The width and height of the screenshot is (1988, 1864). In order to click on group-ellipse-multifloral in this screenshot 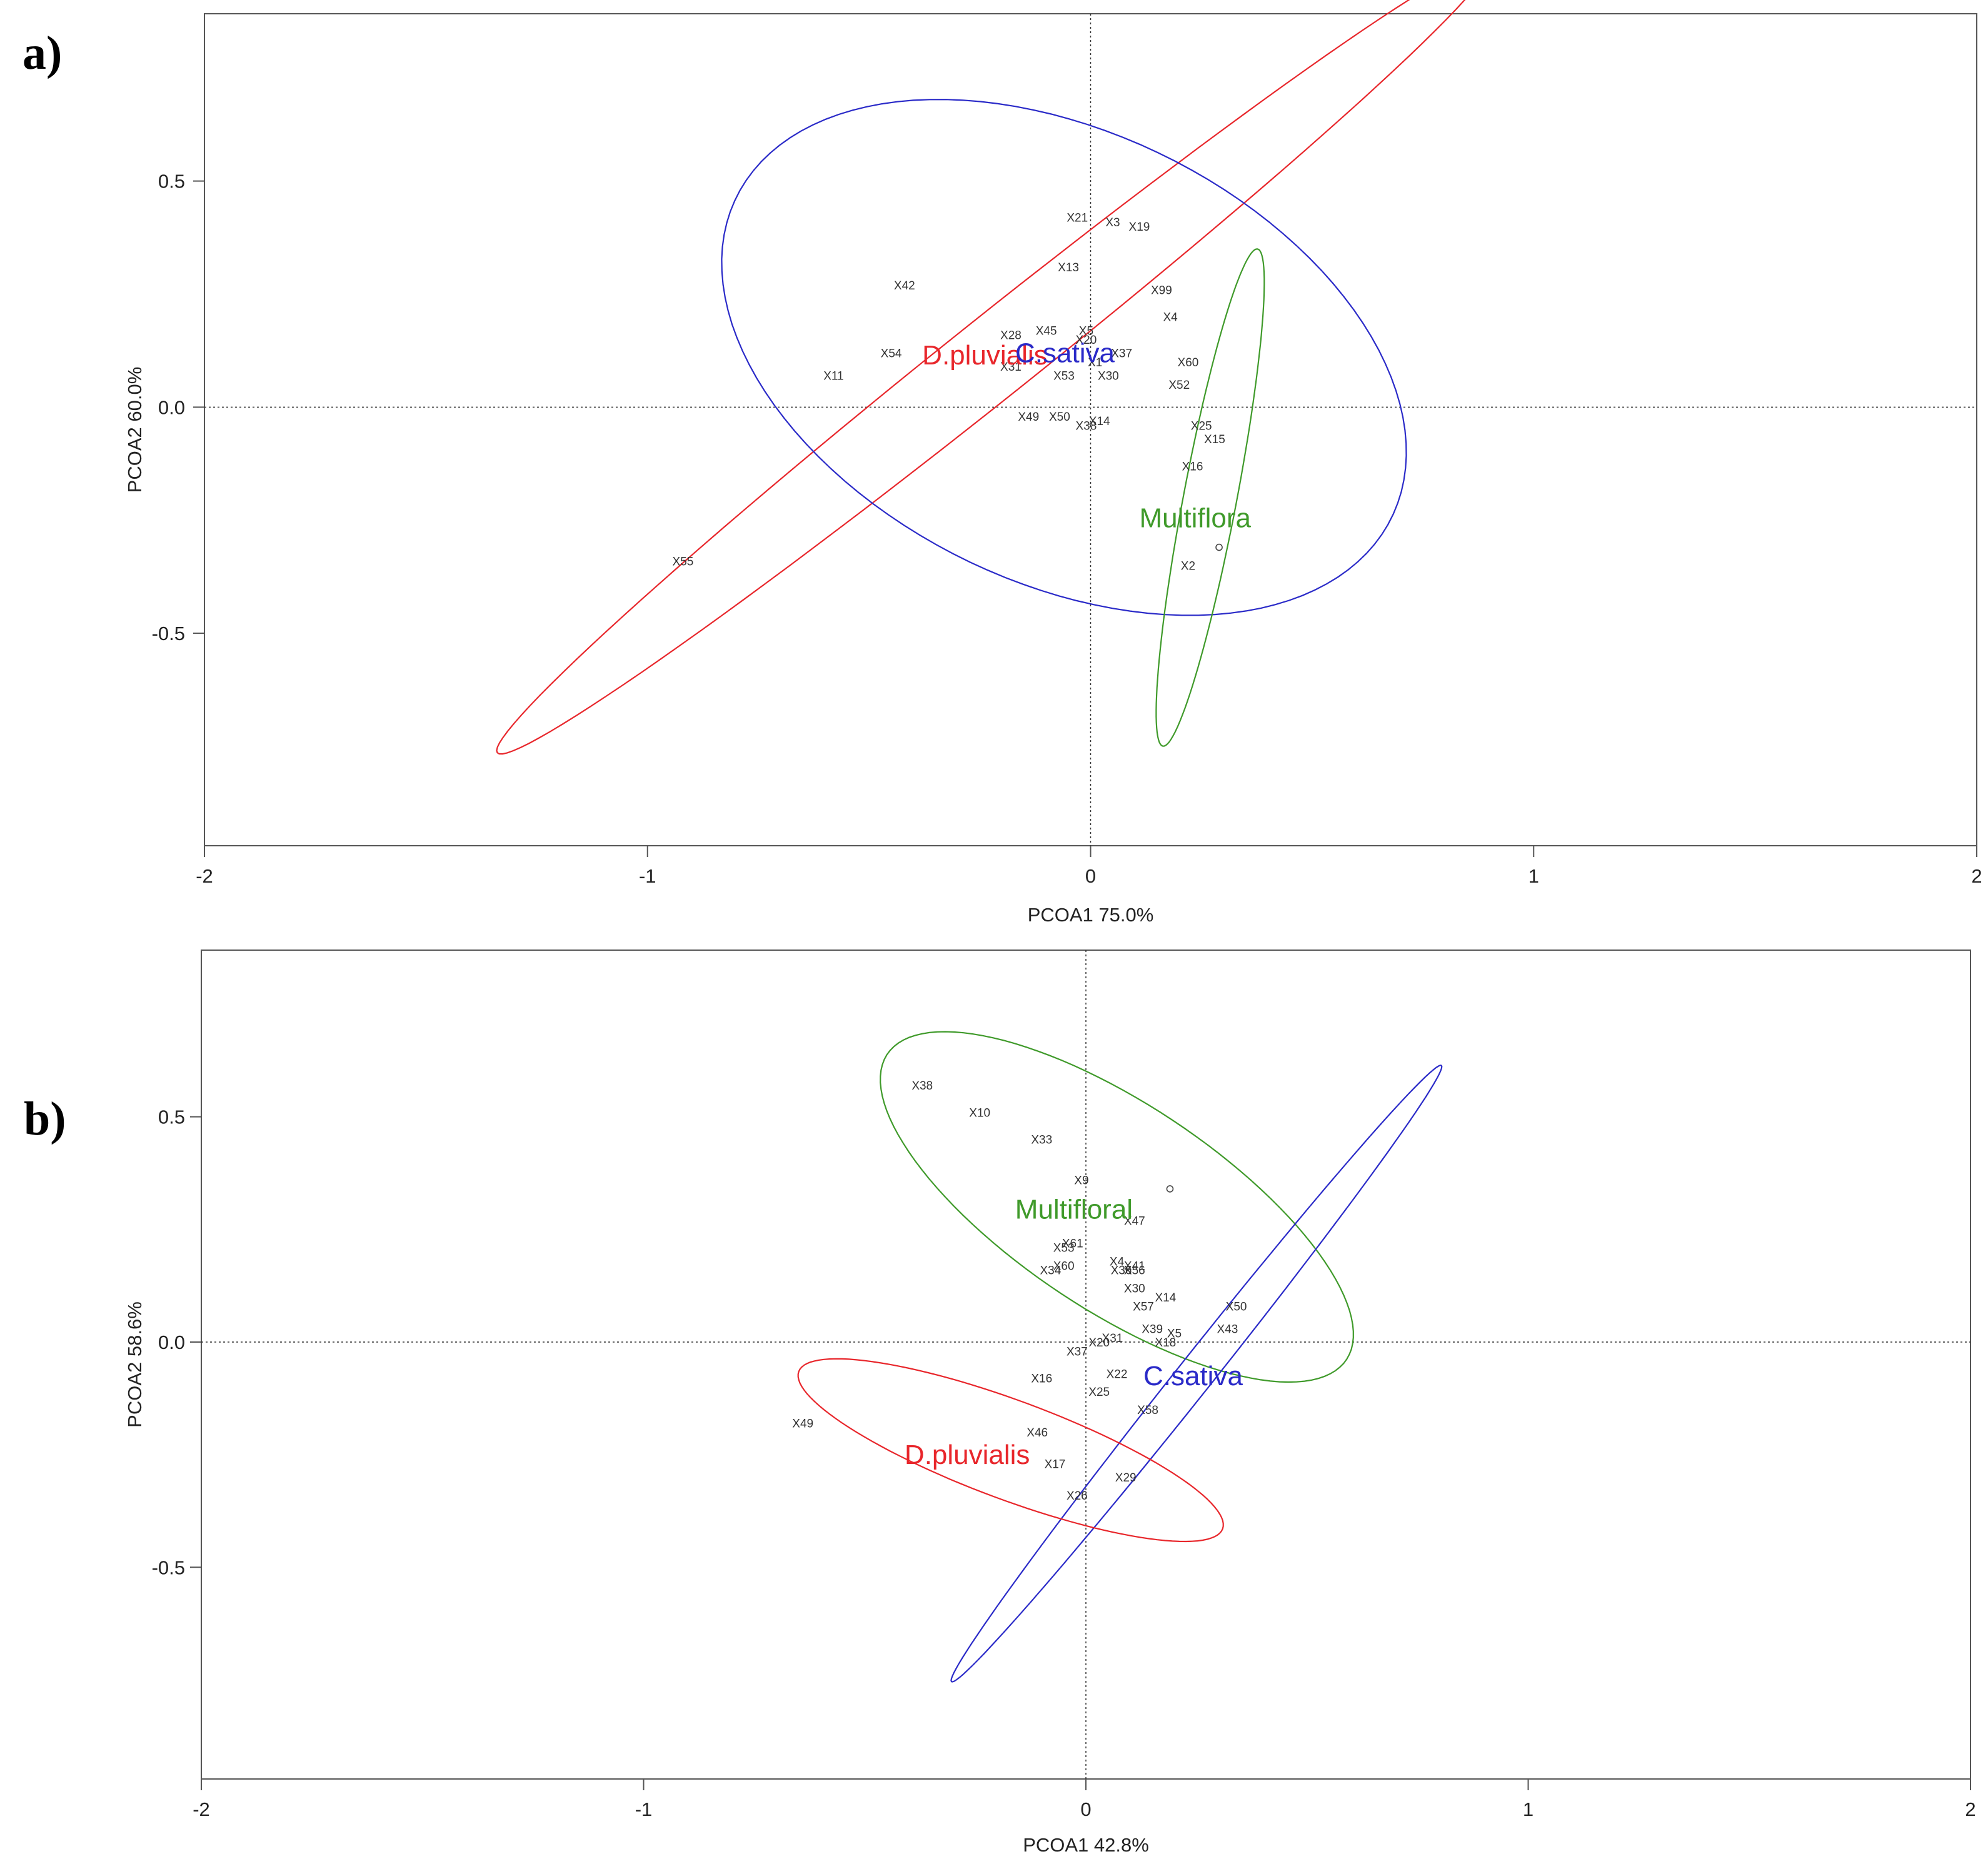, I will do `click(1117, 1207)`.